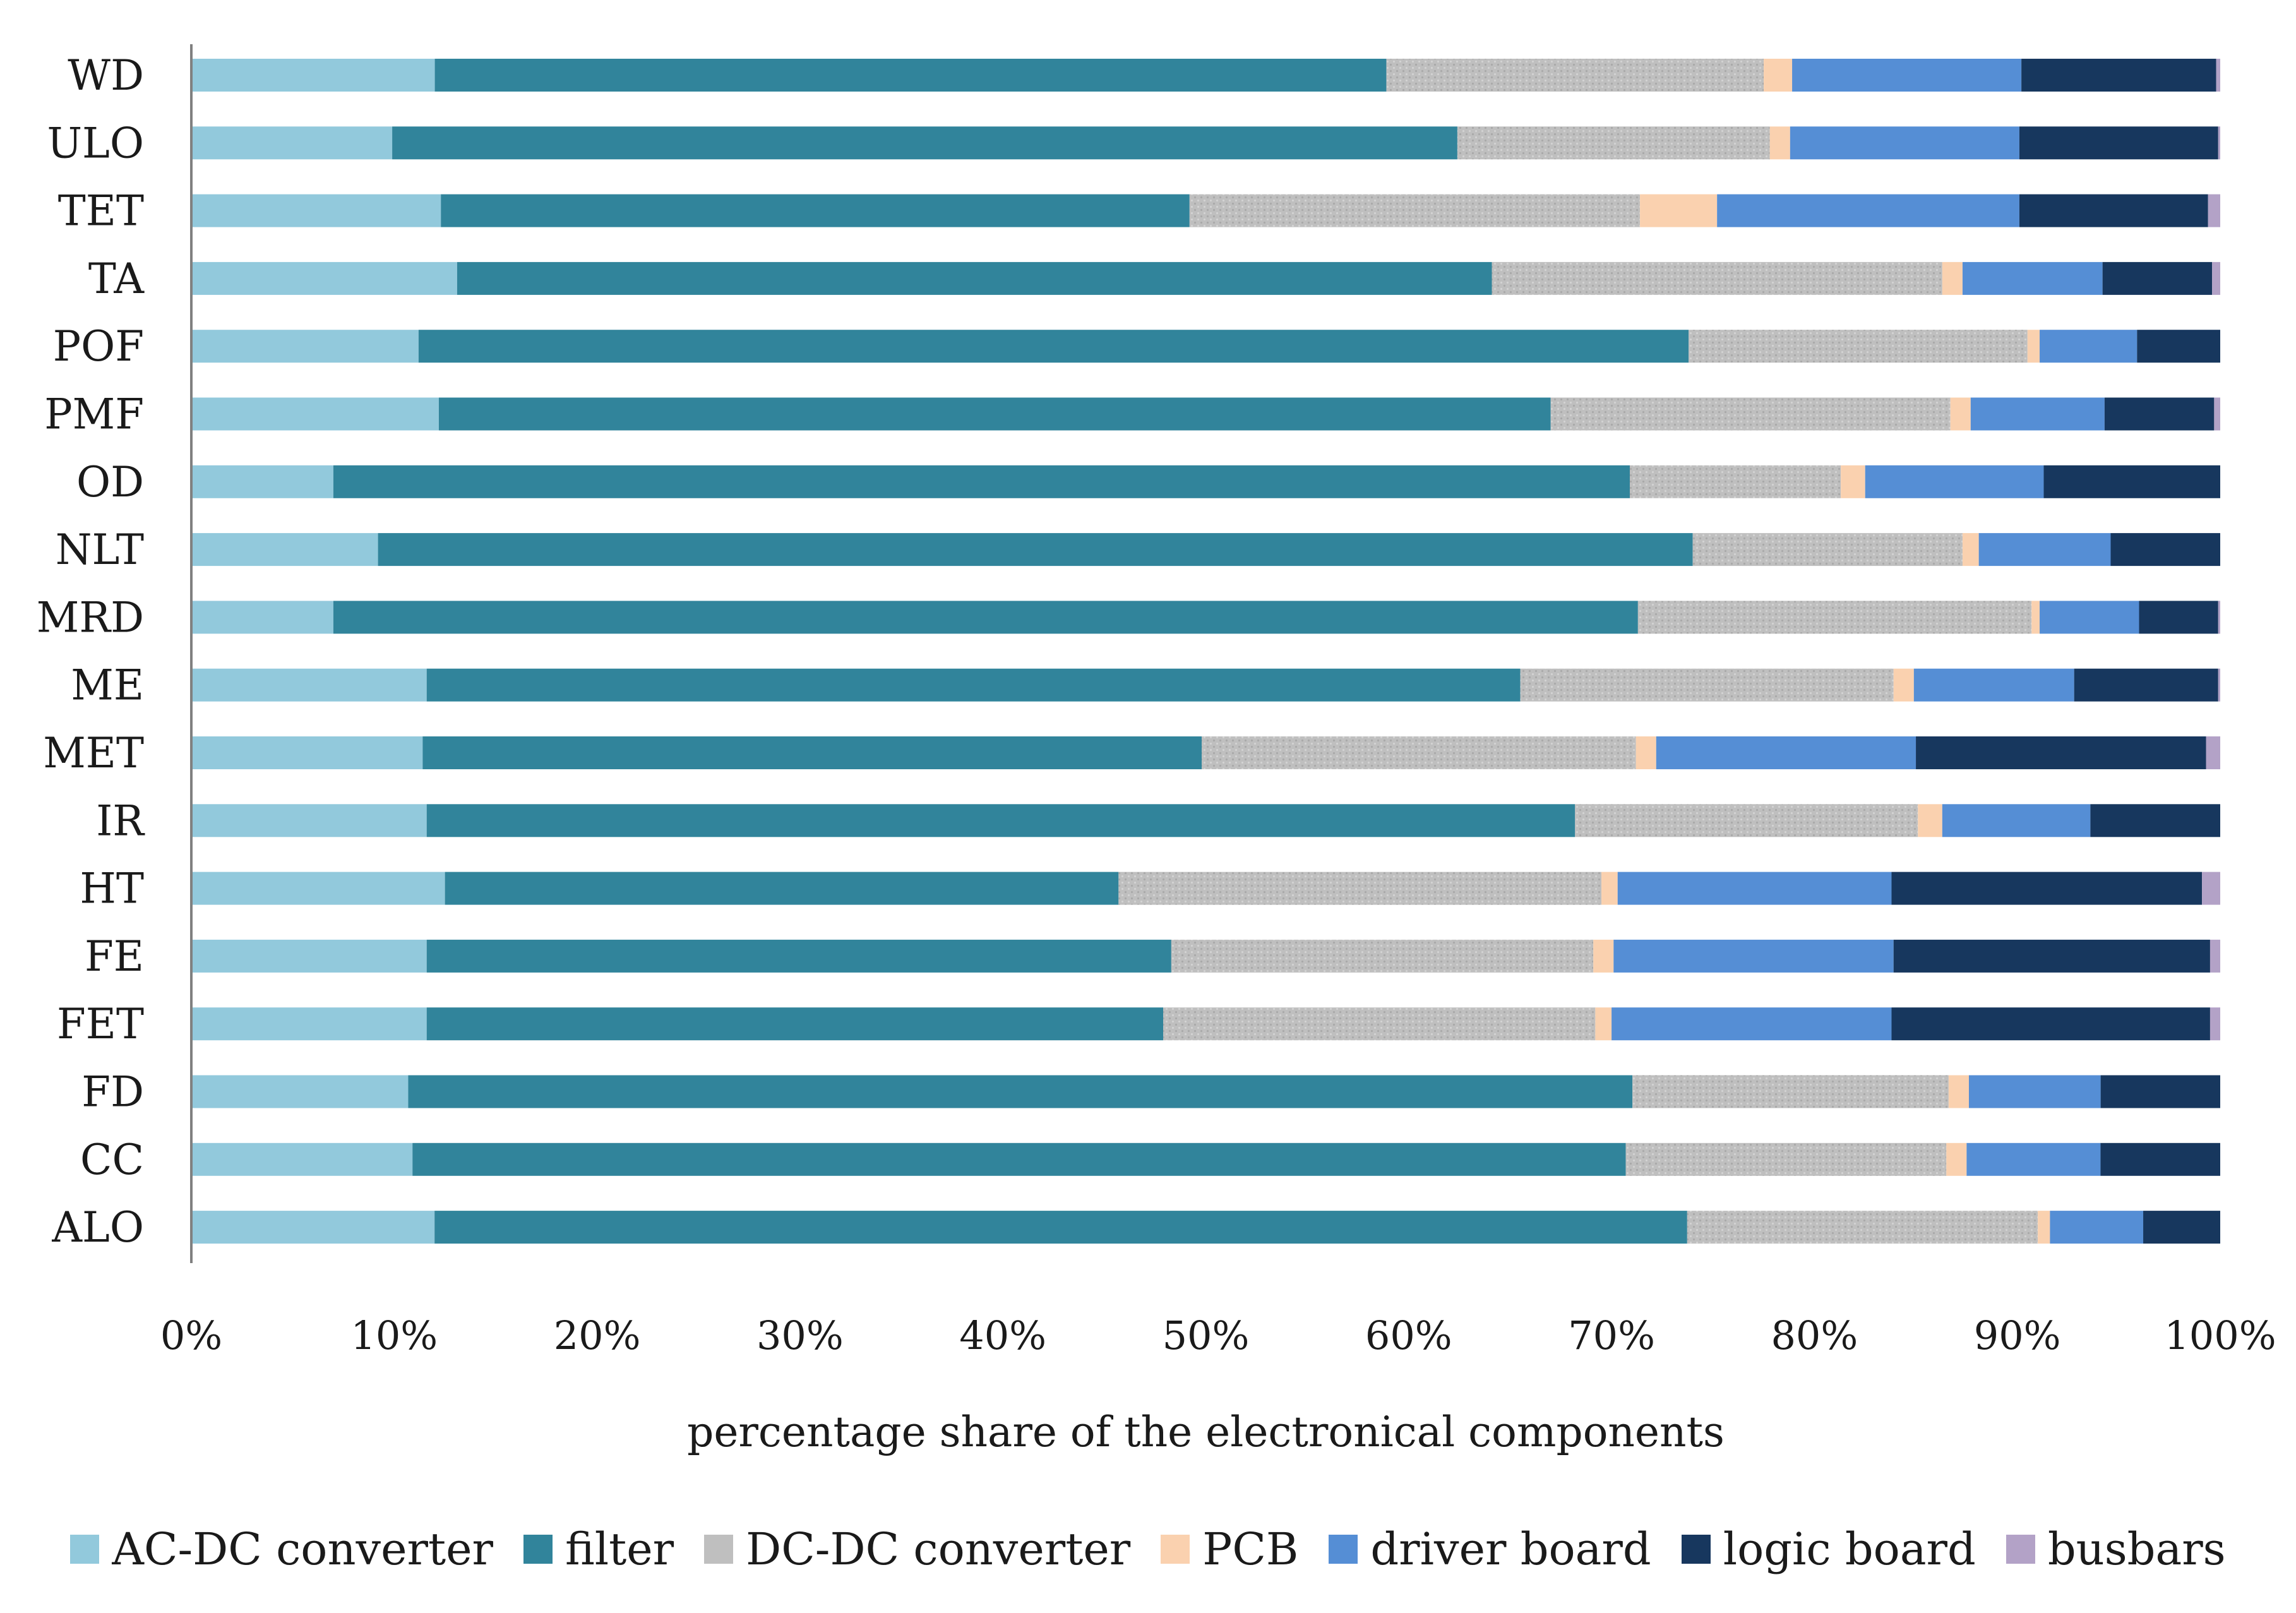 Image resolution: width=2296 pixels, height=1613 pixels. Describe the element at coordinates (1853, 482) in the screenshot. I see `bar-od-pcb` at that location.